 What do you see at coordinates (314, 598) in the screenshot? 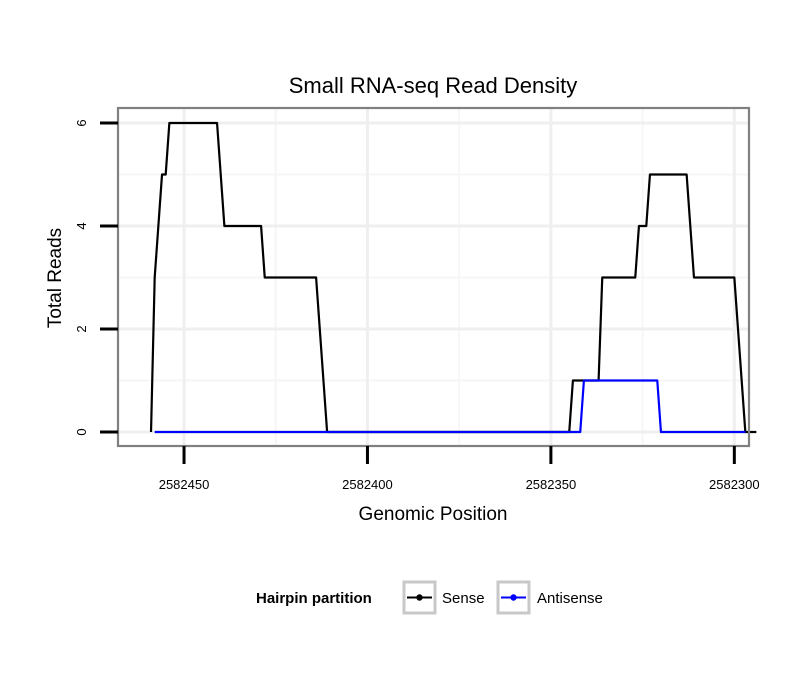
I see `legend-title: Hairpin partition` at bounding box center [314, 598].